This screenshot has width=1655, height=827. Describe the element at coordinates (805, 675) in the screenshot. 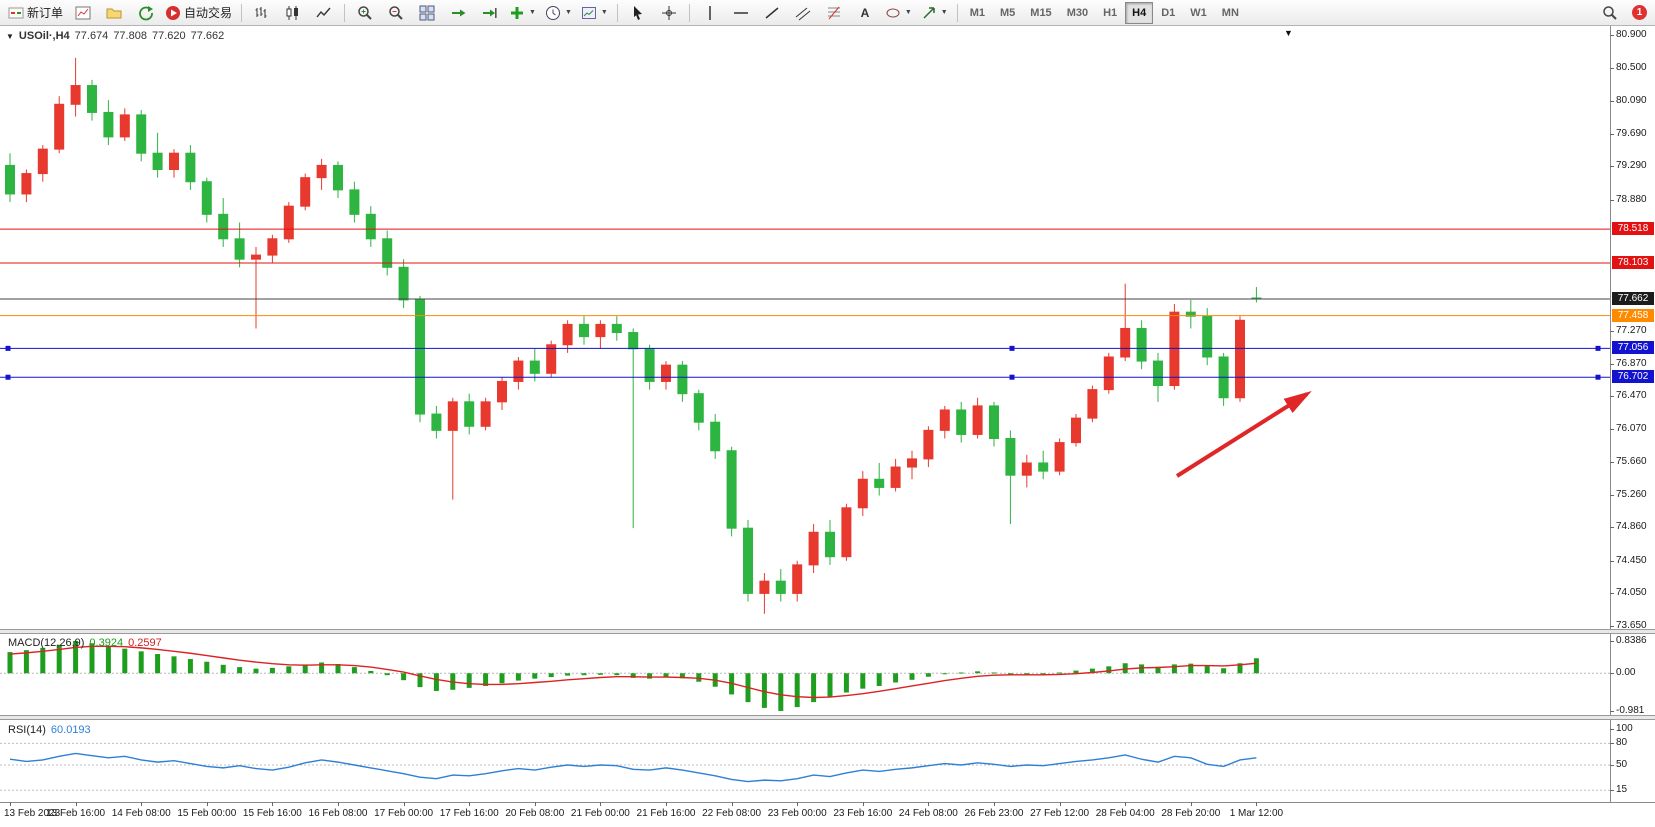

I see `macd-indicator` at that location.